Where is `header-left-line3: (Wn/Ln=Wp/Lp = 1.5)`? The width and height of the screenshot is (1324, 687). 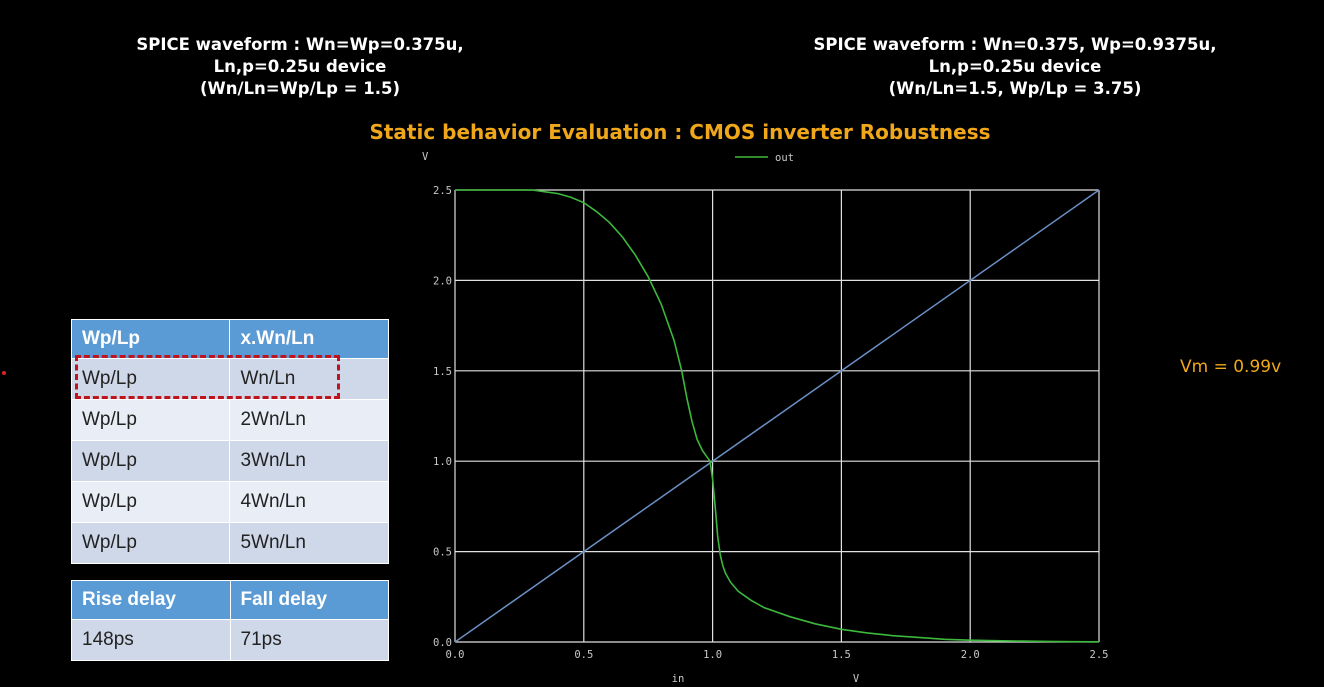
header-left-line3: (Wn/Ln=Wp/Lp = 1.5) is located at coordinates (300, 88).